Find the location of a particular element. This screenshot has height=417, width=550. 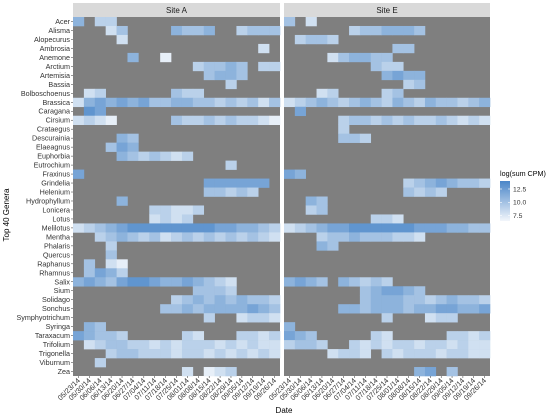

y-tick-label: Sonchus is located at coordinates (56, 308).